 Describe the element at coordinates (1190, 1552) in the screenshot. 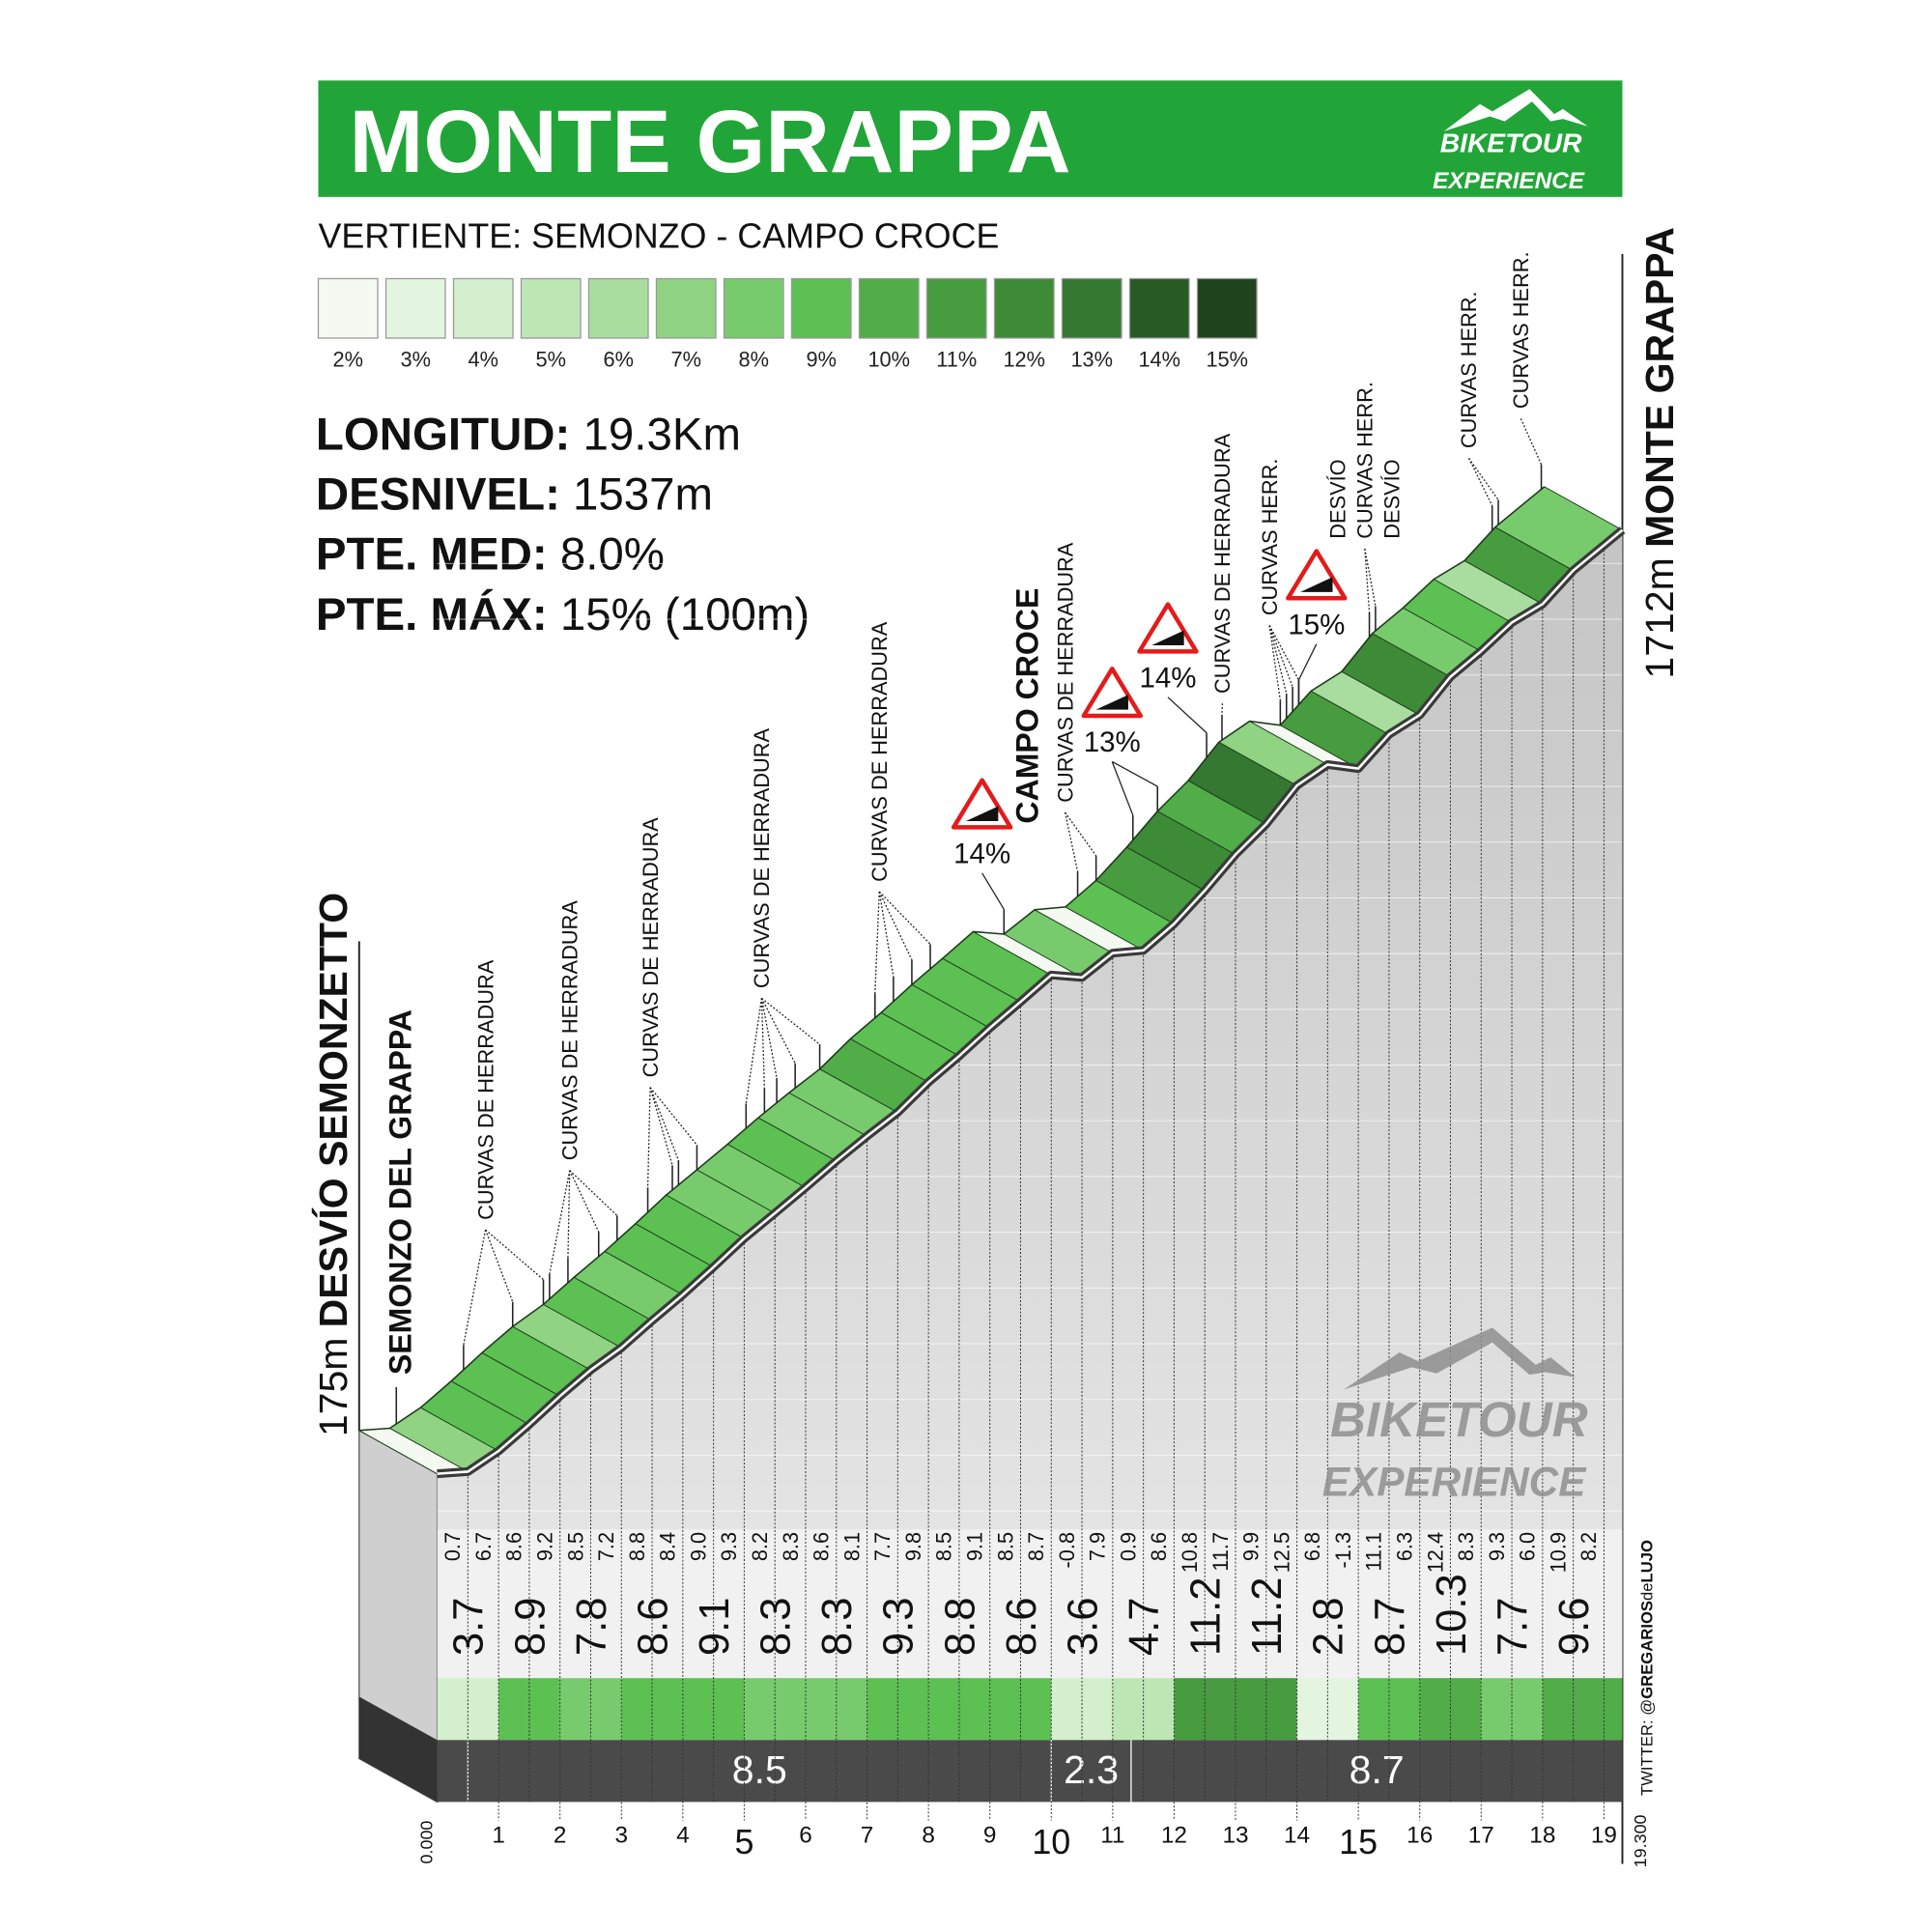

I see `half-km-gradient: 10.8` at that location.